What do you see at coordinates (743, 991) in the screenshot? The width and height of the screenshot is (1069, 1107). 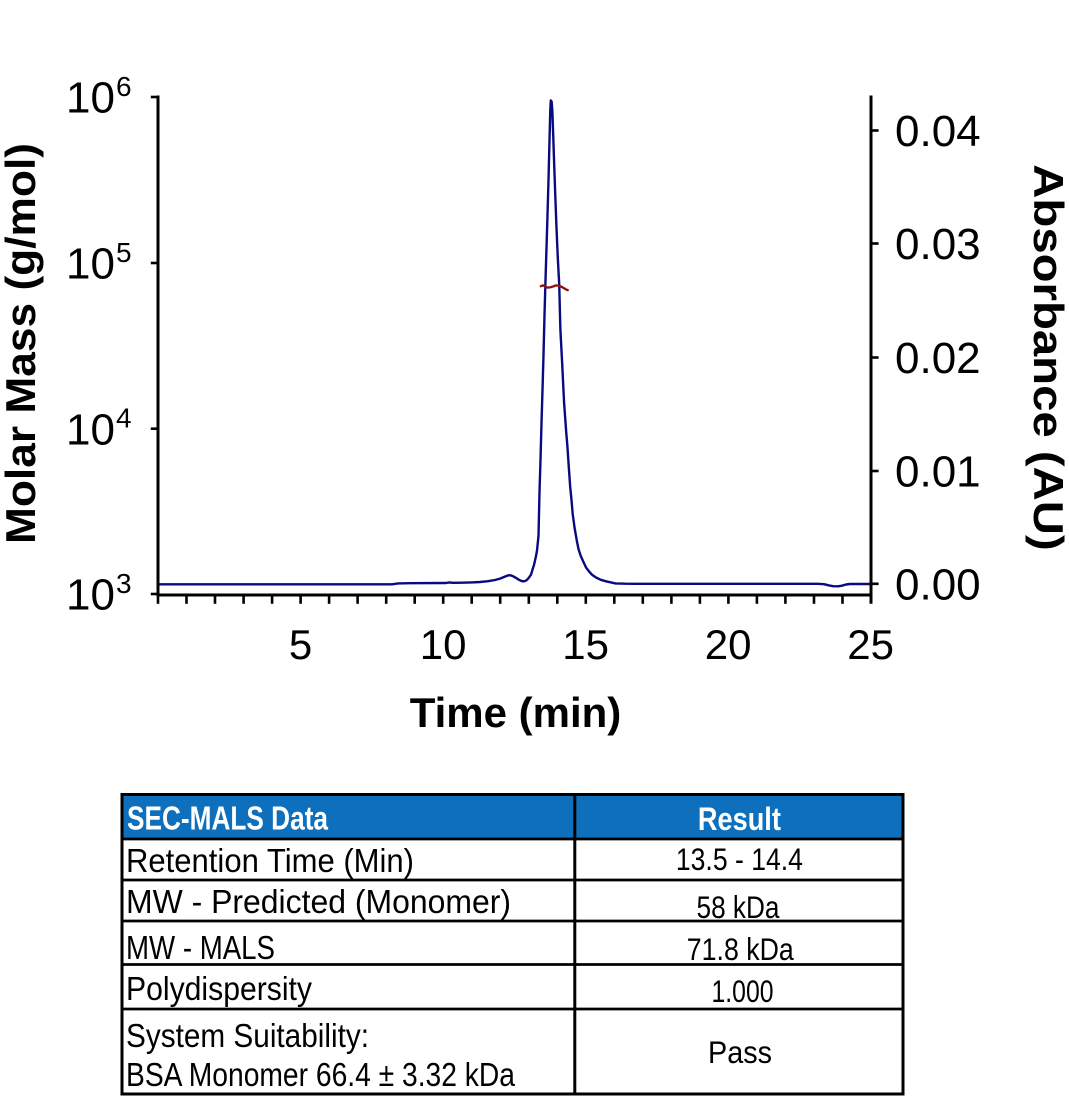 I see `svg-text: 1.000` at bounding box center [743, 991].